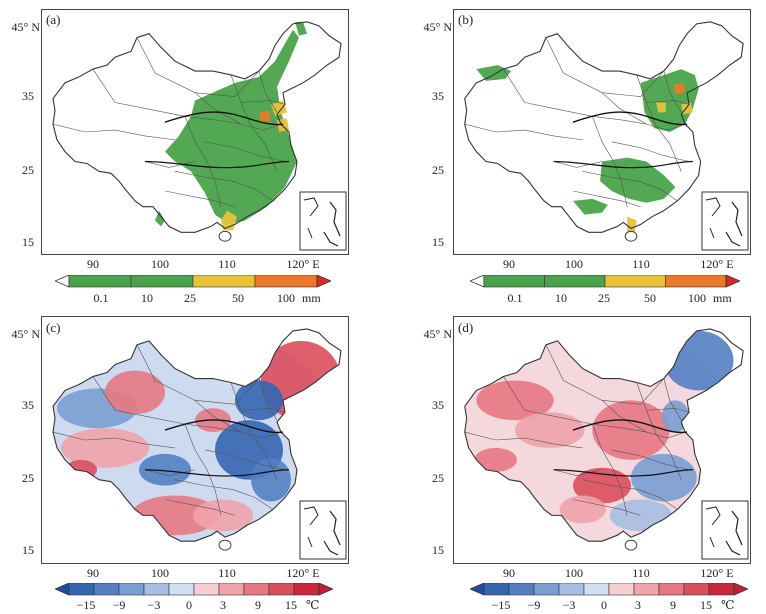 The width and height of the screenshot is (766, 614). Describe the element at coordinates (53, 19) in the screenshot. I see `panel-label-a: (a)` at that location.